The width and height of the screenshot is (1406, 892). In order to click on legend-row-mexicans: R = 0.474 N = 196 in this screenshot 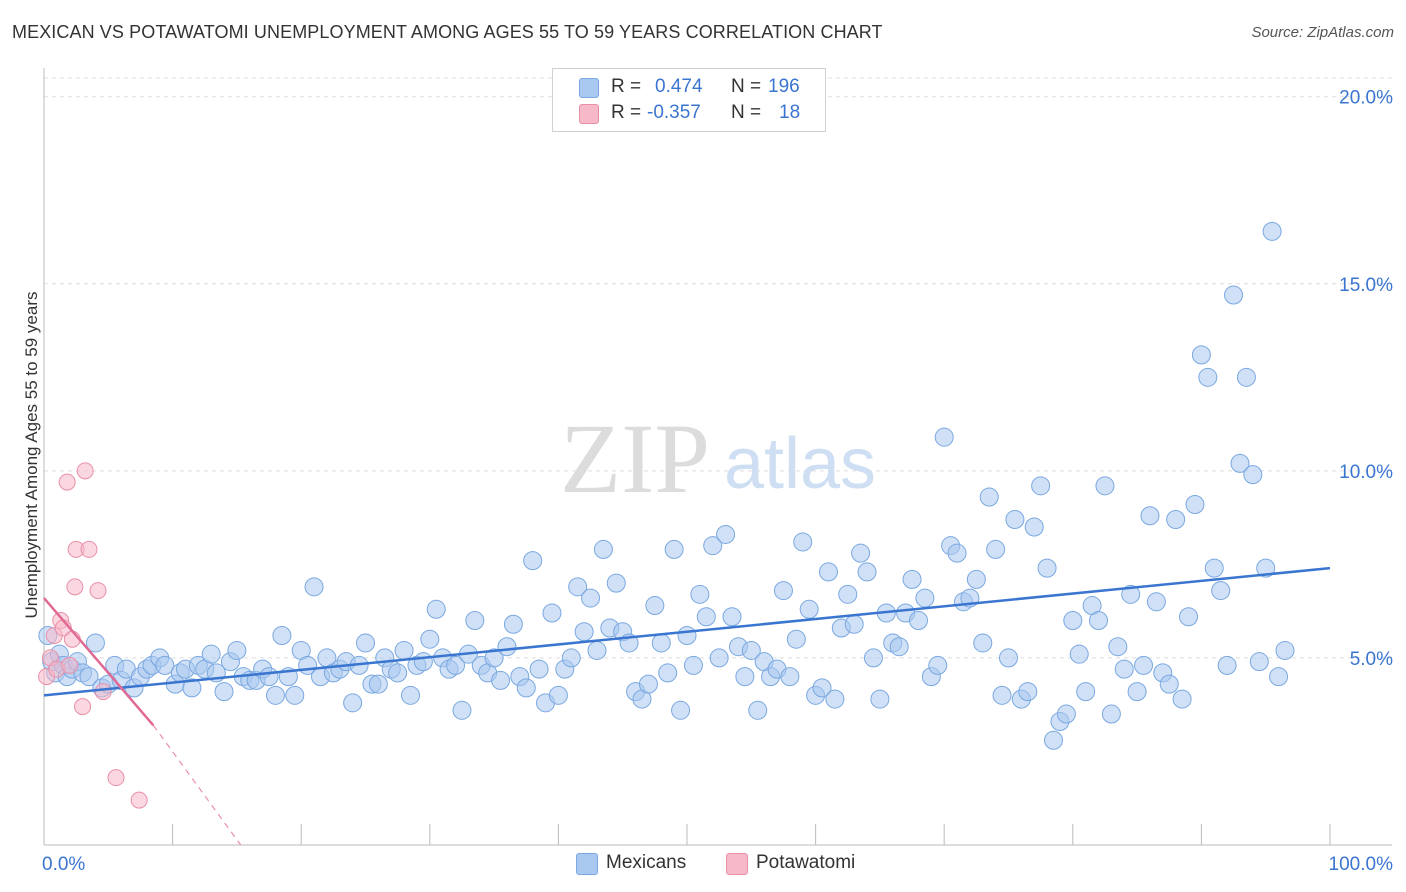, I will do `click(689, 87)`.